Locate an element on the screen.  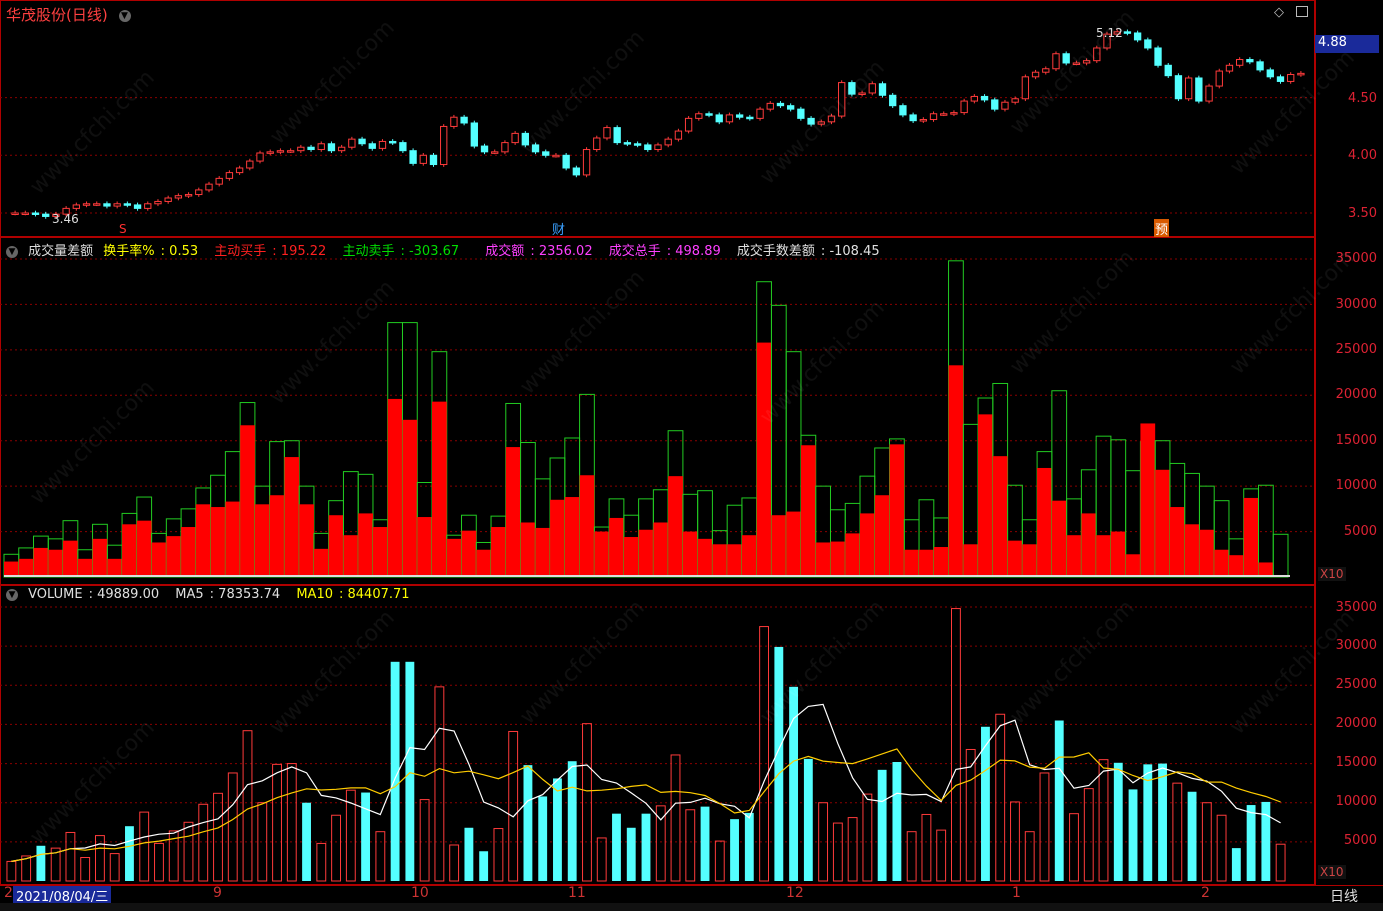
volume-item: VOLUME: 49889.00 is located at coordinates (94, 594).